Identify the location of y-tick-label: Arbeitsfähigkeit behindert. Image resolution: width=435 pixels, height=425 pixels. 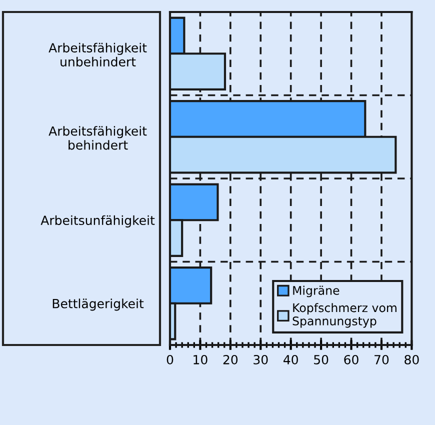
(97, 138).